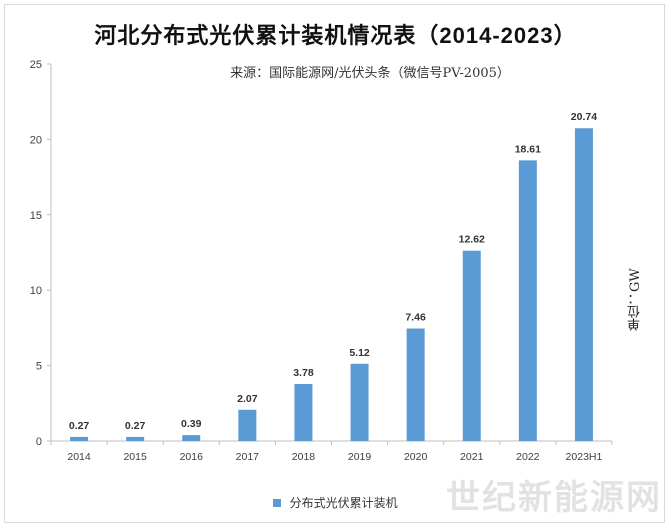 This screenshot has height=529, width=671. I want to click on y-tick-label: 0, so click(39, 442).